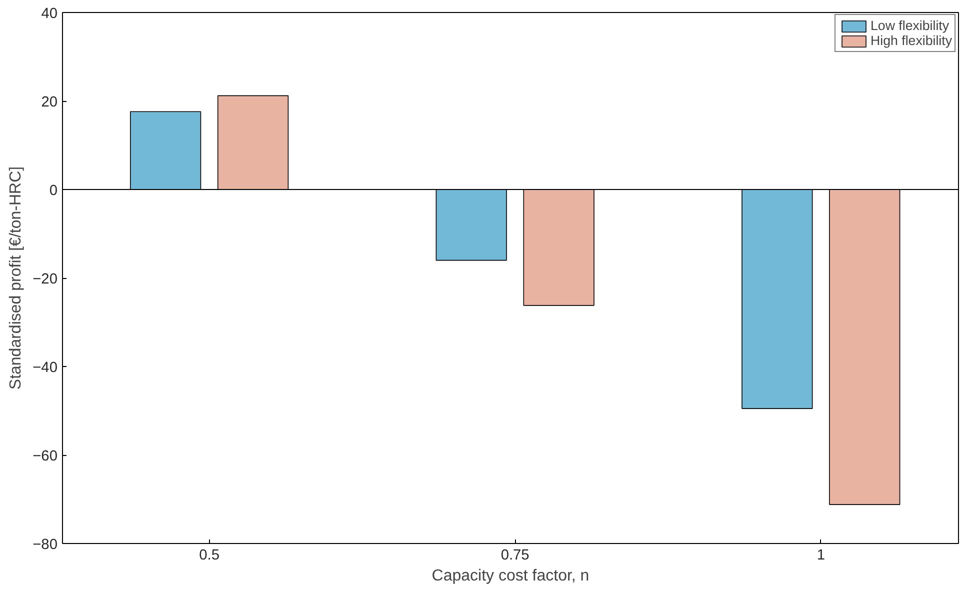 Image resolution: width=960 pixels, height=599 pixels. What do you see at coordinates (49, 102) in the screenshot?
I see `y-tick-label: 20` at bounding box center [49, 102].